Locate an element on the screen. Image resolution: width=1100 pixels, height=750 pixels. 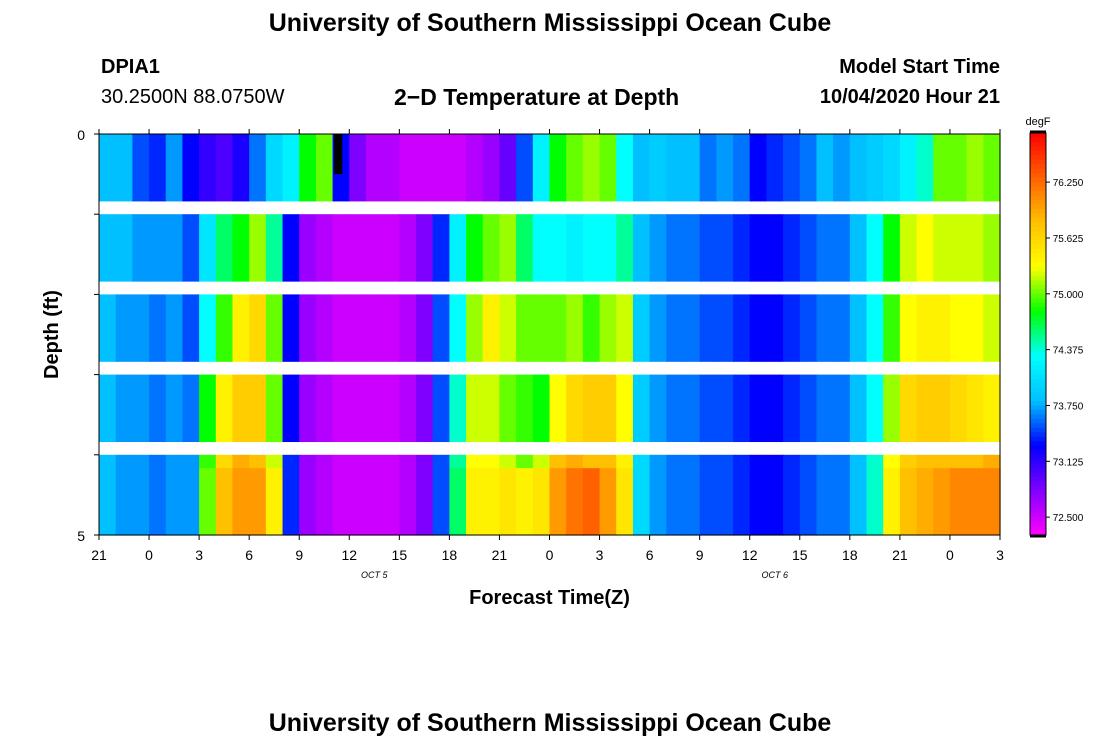
y-tick-label: 0 is located at coordinates (81, 135).